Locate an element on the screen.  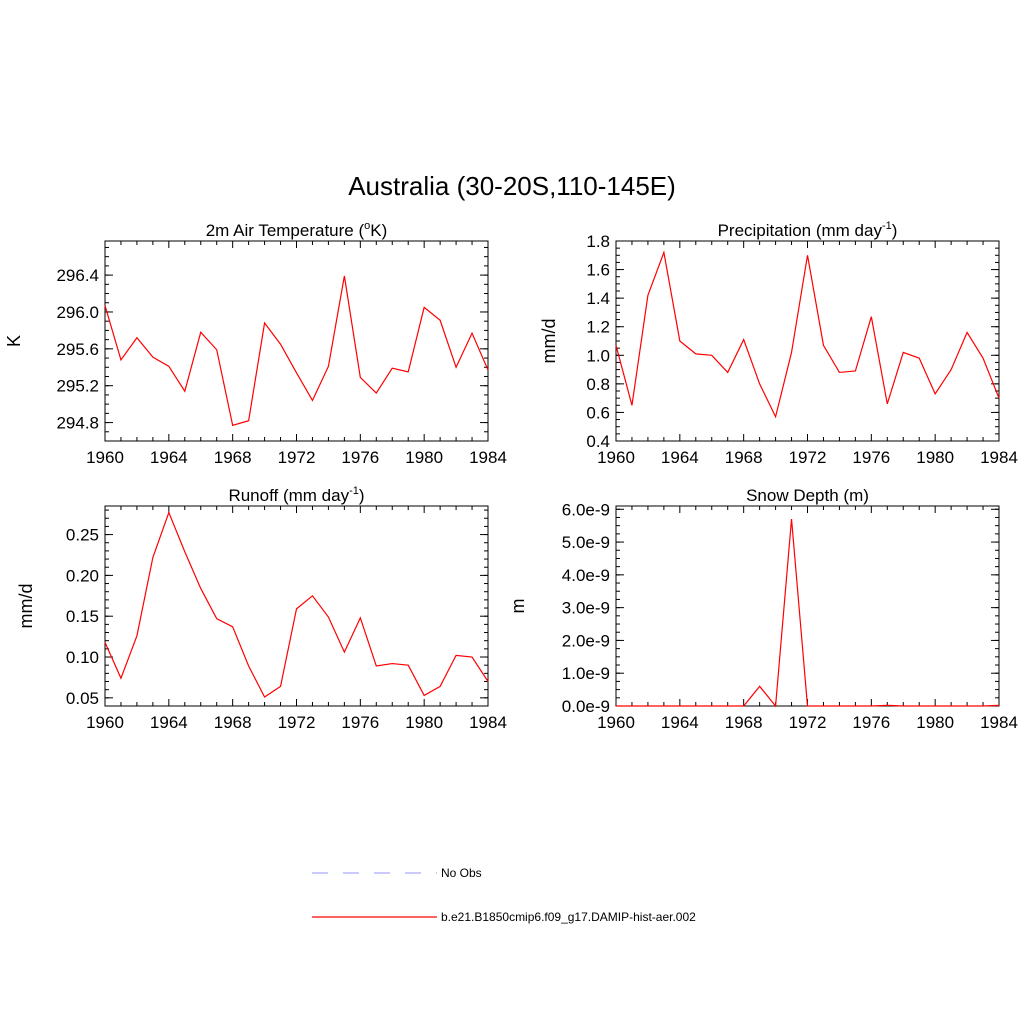
panel-title-text: Snow Depth (m) is located at coordinates (807, 495).